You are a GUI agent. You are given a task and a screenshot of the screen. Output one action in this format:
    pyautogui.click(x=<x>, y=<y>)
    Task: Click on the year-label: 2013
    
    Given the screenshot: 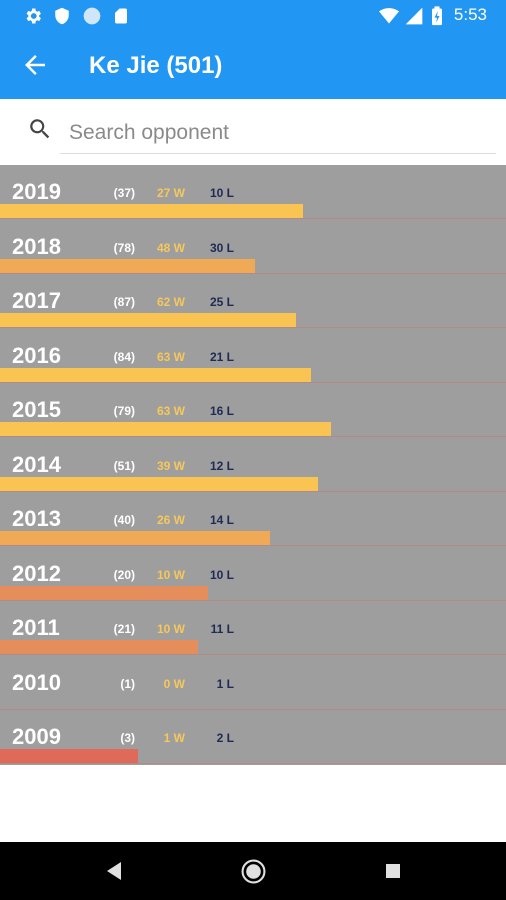 What is the action you would take?
    pyautogui.click(x=36, y=518)
    